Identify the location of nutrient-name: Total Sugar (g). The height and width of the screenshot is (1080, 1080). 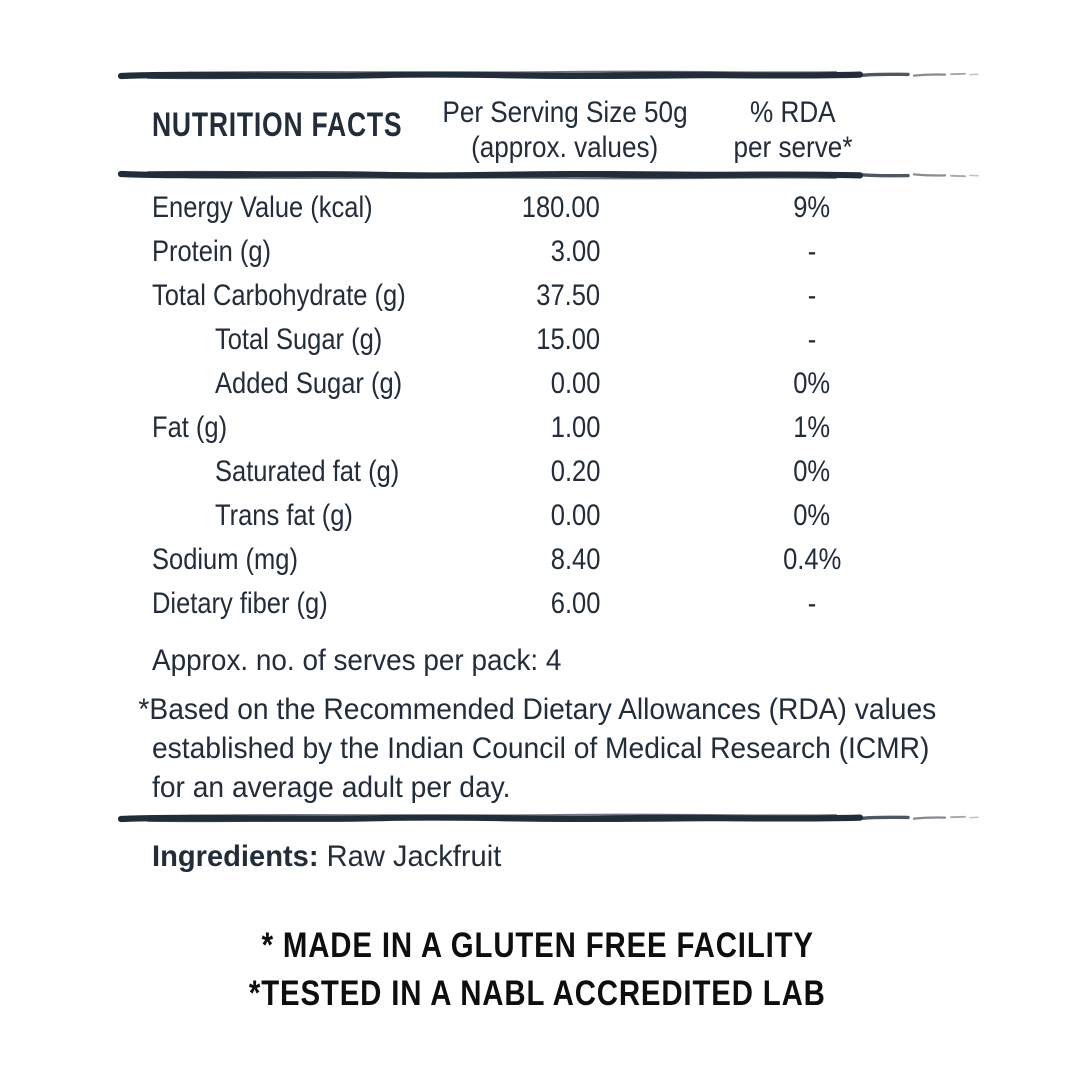
(299, 339).